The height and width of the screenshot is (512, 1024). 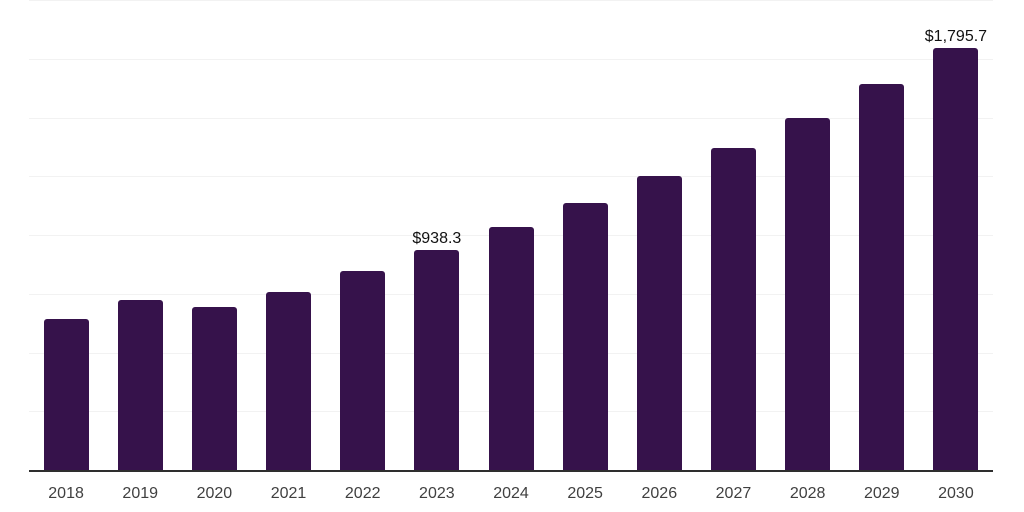 What do you see at coordinates (437, 238) in the screenshot?
I see `data-label-2023: $938.3` at bounding box center [437, 238].